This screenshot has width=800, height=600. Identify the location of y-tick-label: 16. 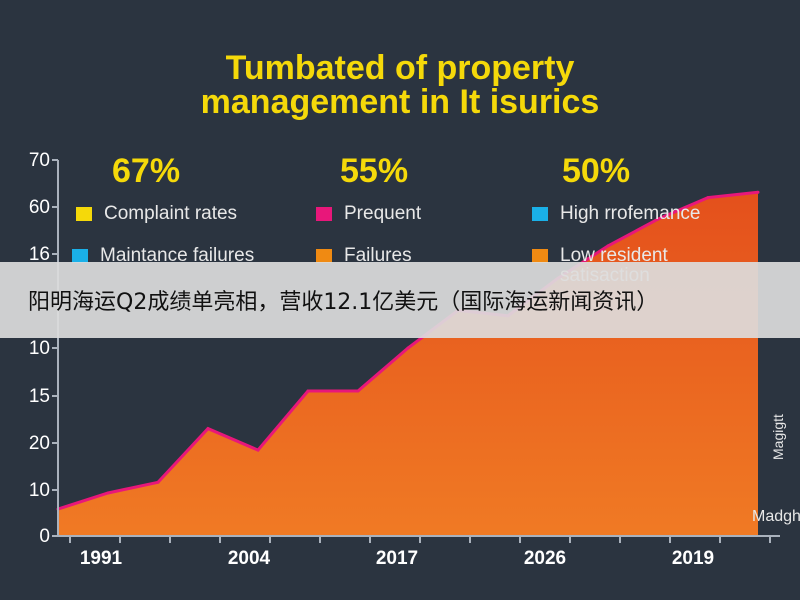
(39, 254).